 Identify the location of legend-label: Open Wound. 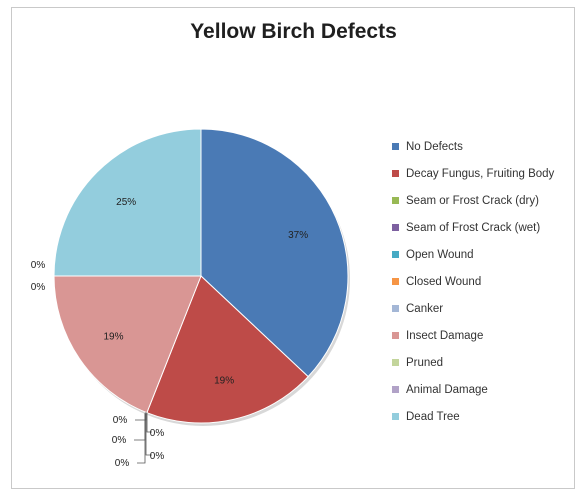
(440, 254).